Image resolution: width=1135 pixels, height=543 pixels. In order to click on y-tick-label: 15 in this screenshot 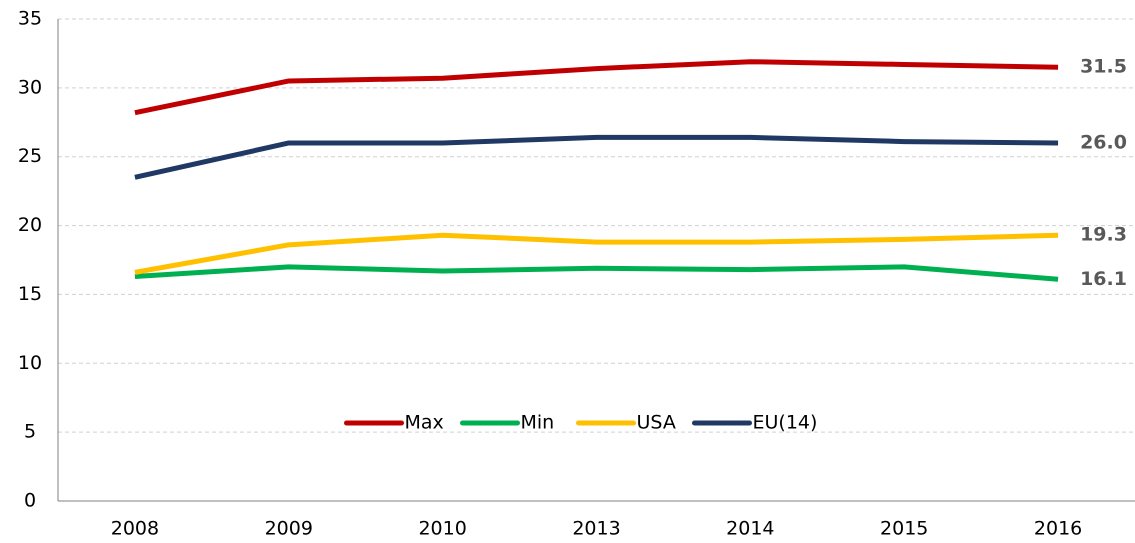, I will do `click(30, 294)`.